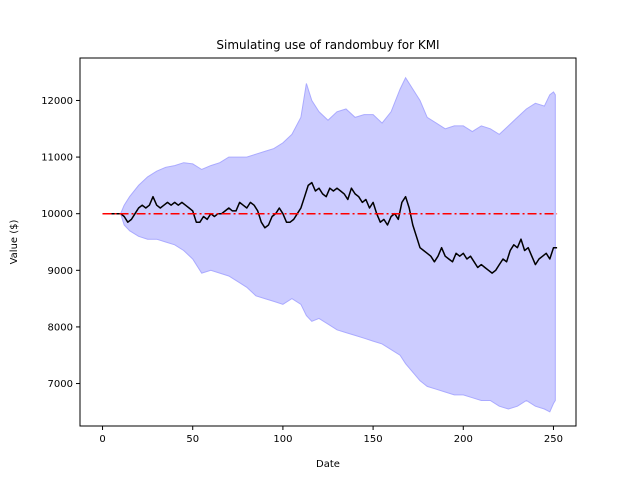 The height and width of the screenshot is (480, 640). What do you see at coordinates (553, 439) in the screenshot?
I see `x-tick-label: 250` at bounding box center [553, 439].